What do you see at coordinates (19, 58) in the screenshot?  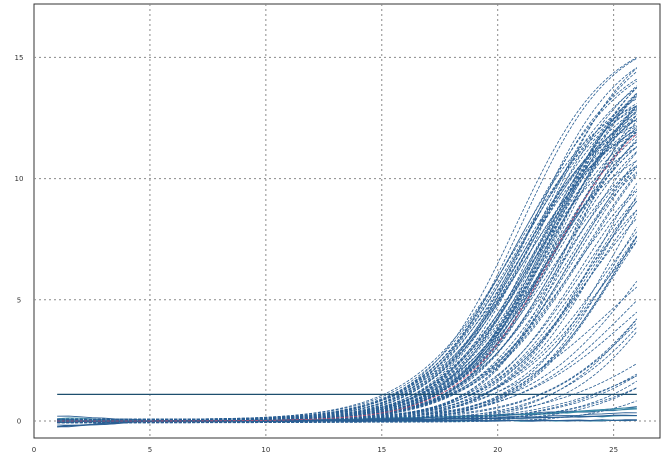 I see `y-tick-label: 15` at bounding box center [19, 58].